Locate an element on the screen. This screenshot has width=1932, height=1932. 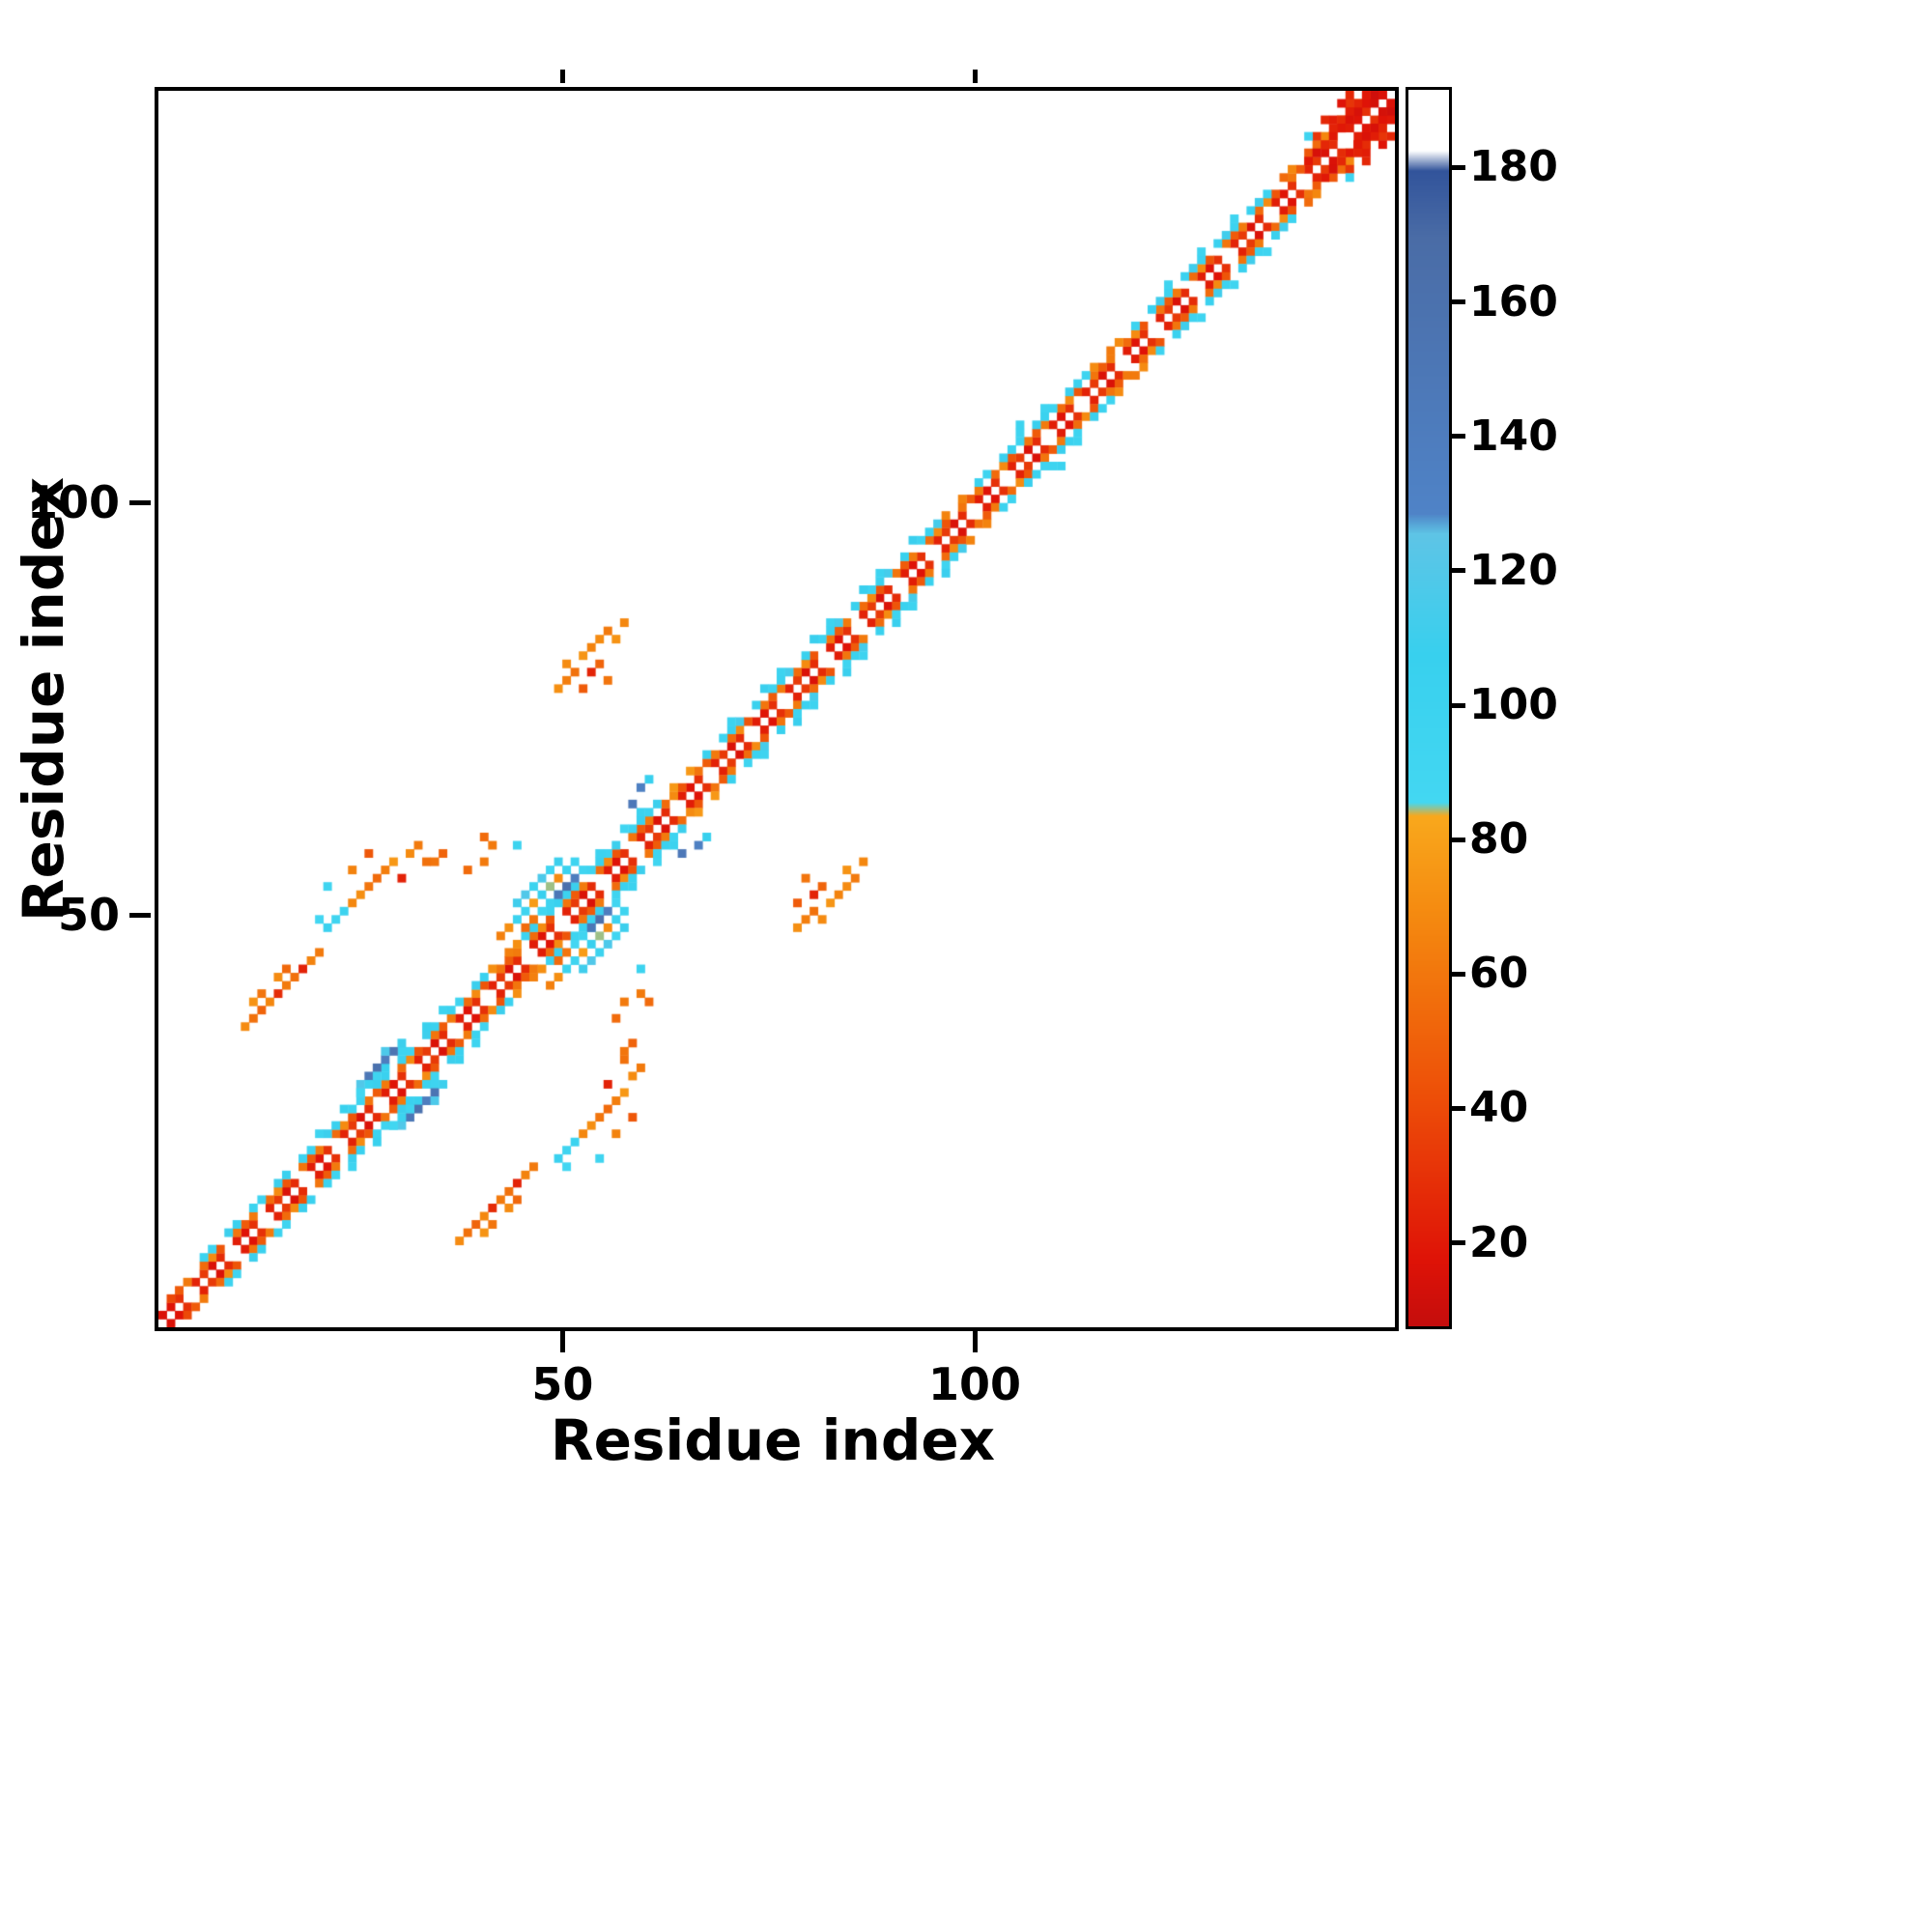
colorbar-tick-label: 160 is located at coordinates (1513, 301).